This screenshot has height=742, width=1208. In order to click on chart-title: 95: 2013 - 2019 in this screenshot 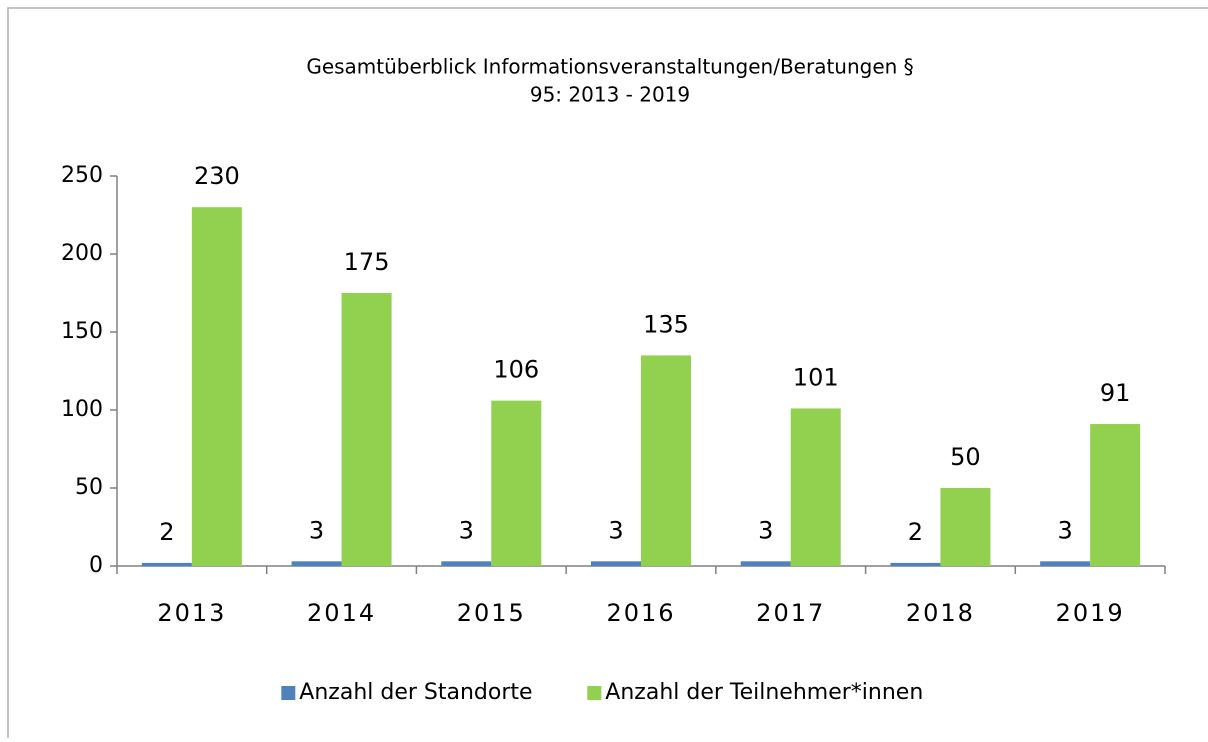, I will do `click(610, 95)`.